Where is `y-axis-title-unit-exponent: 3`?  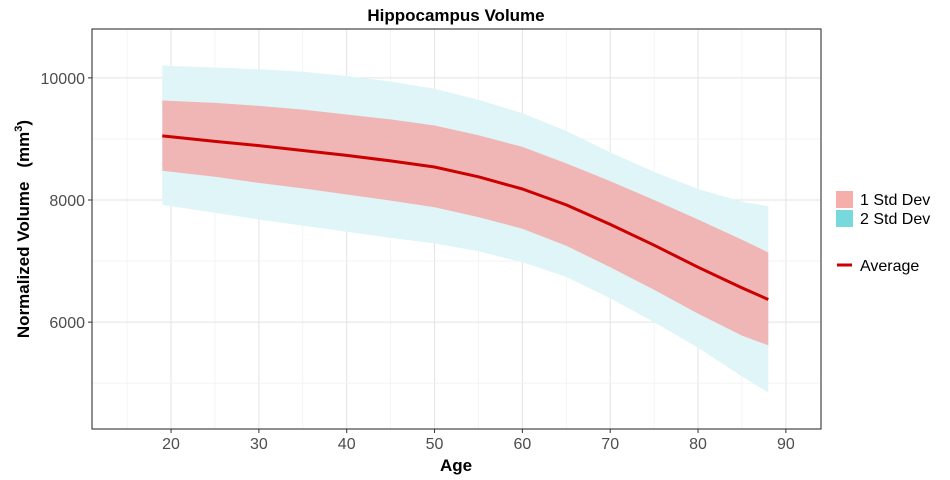 y-axis-title-unit-exponent: 3 is located at coordinates (19, 129).